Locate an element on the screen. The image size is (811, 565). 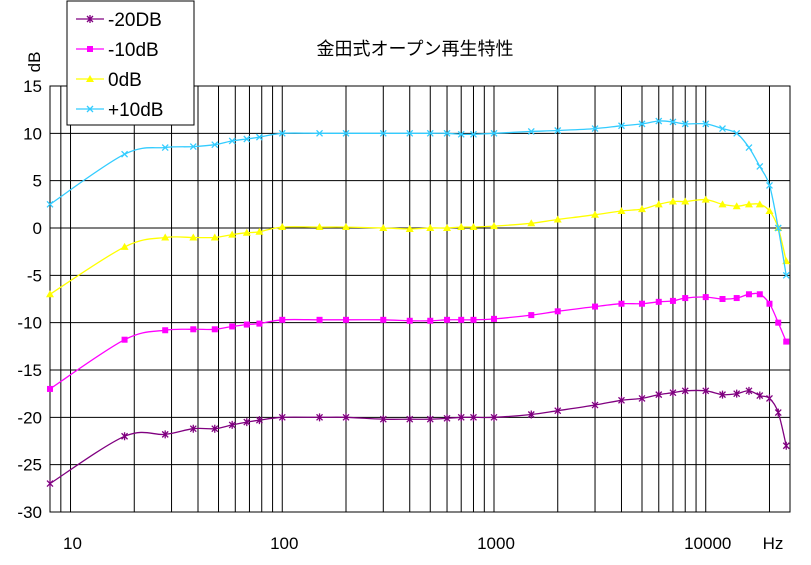
legend-item: +10dB is located at coordinates (119, 110).